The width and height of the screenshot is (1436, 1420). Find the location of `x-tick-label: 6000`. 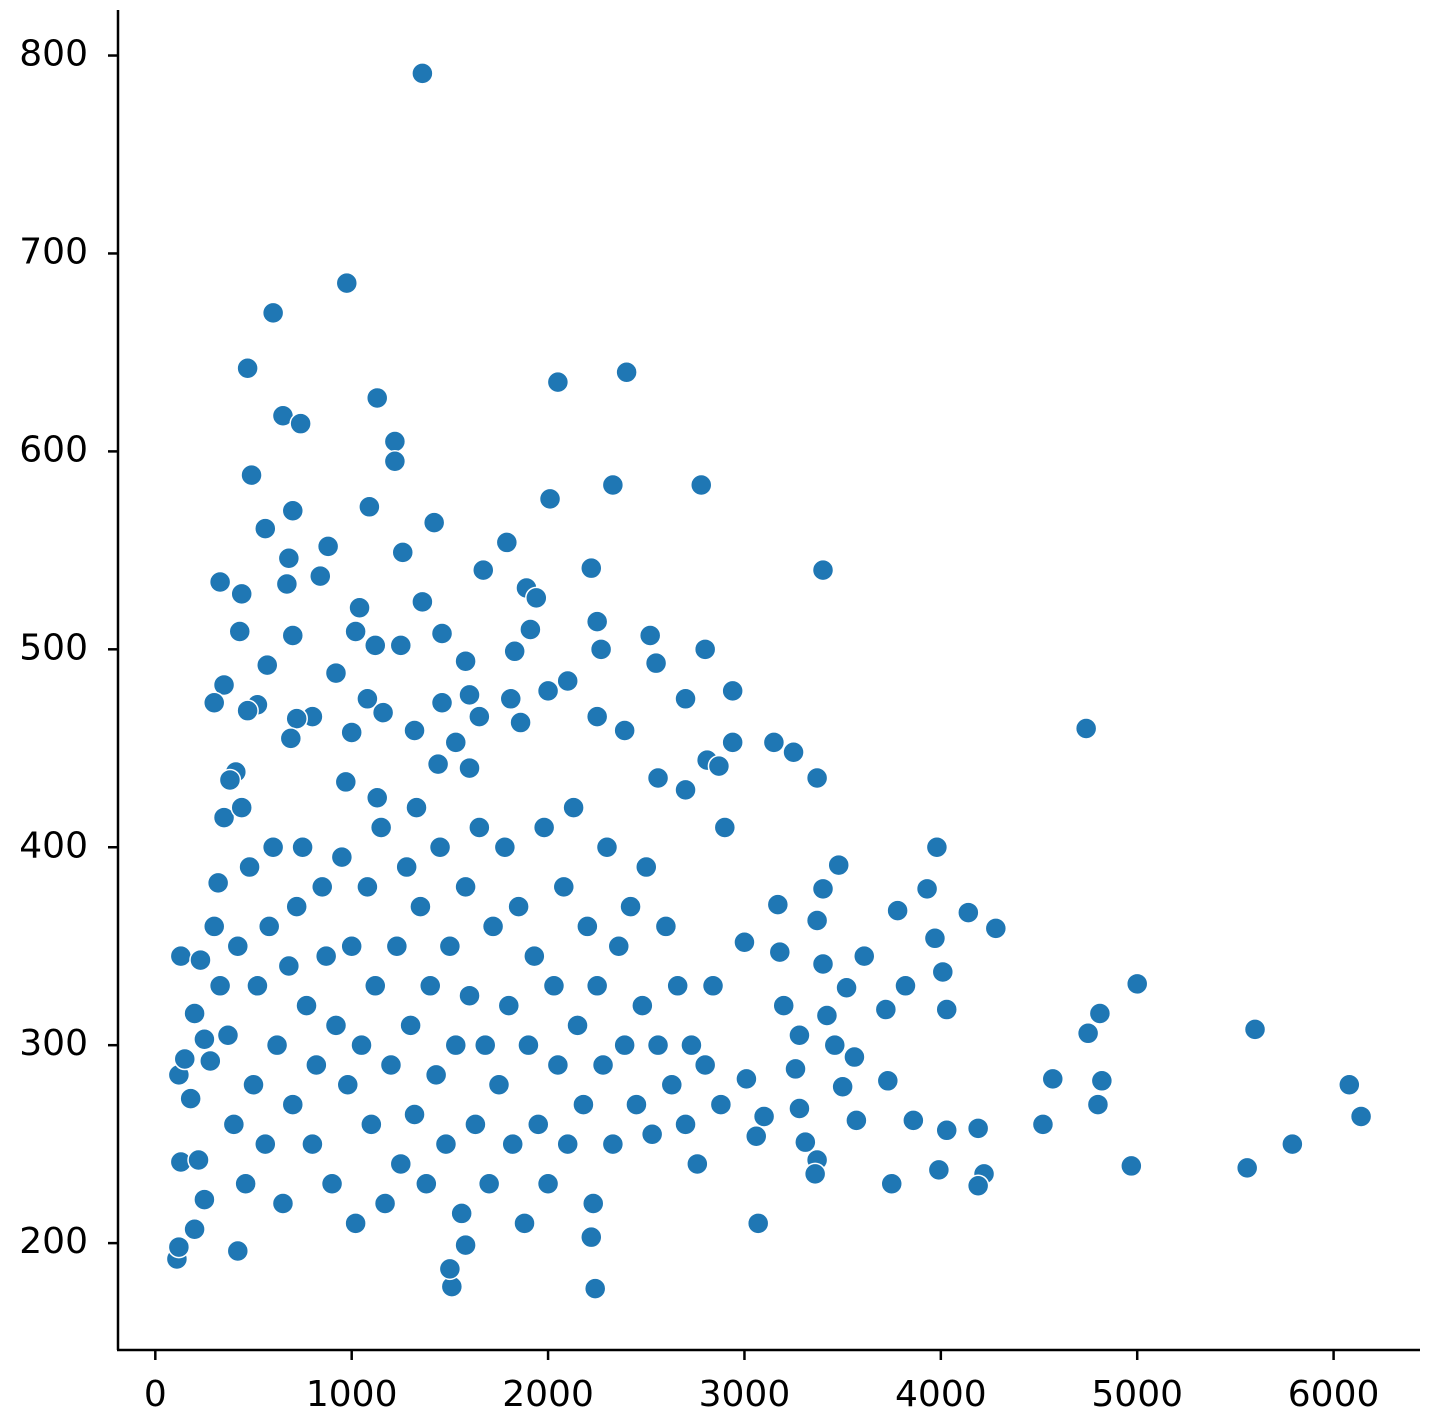

x-tick-label: 6000 is located at coordinates (1334, 1394).